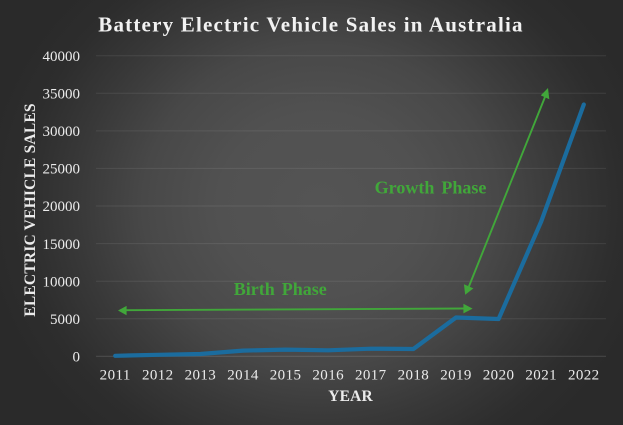 This screenshot has width=623, height=425. Describe the element at coordinates (158, 376) in the screenshot. I see `svg-text: 2012` at that location.